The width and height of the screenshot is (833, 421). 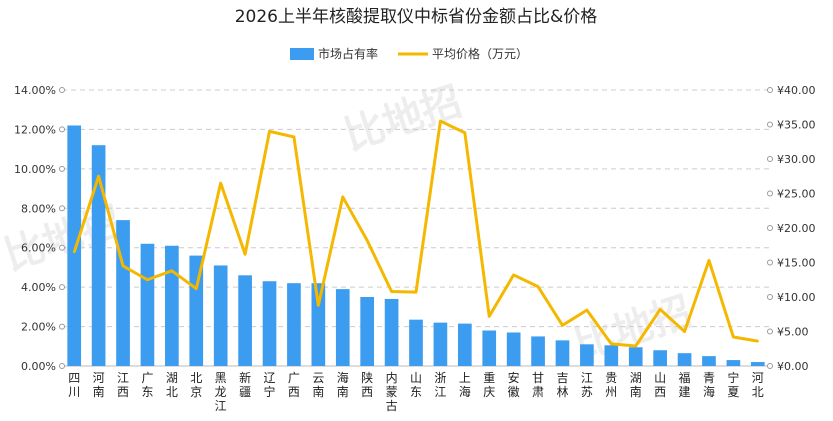 I want to click on bar-四川, so click(x=74, y=245).